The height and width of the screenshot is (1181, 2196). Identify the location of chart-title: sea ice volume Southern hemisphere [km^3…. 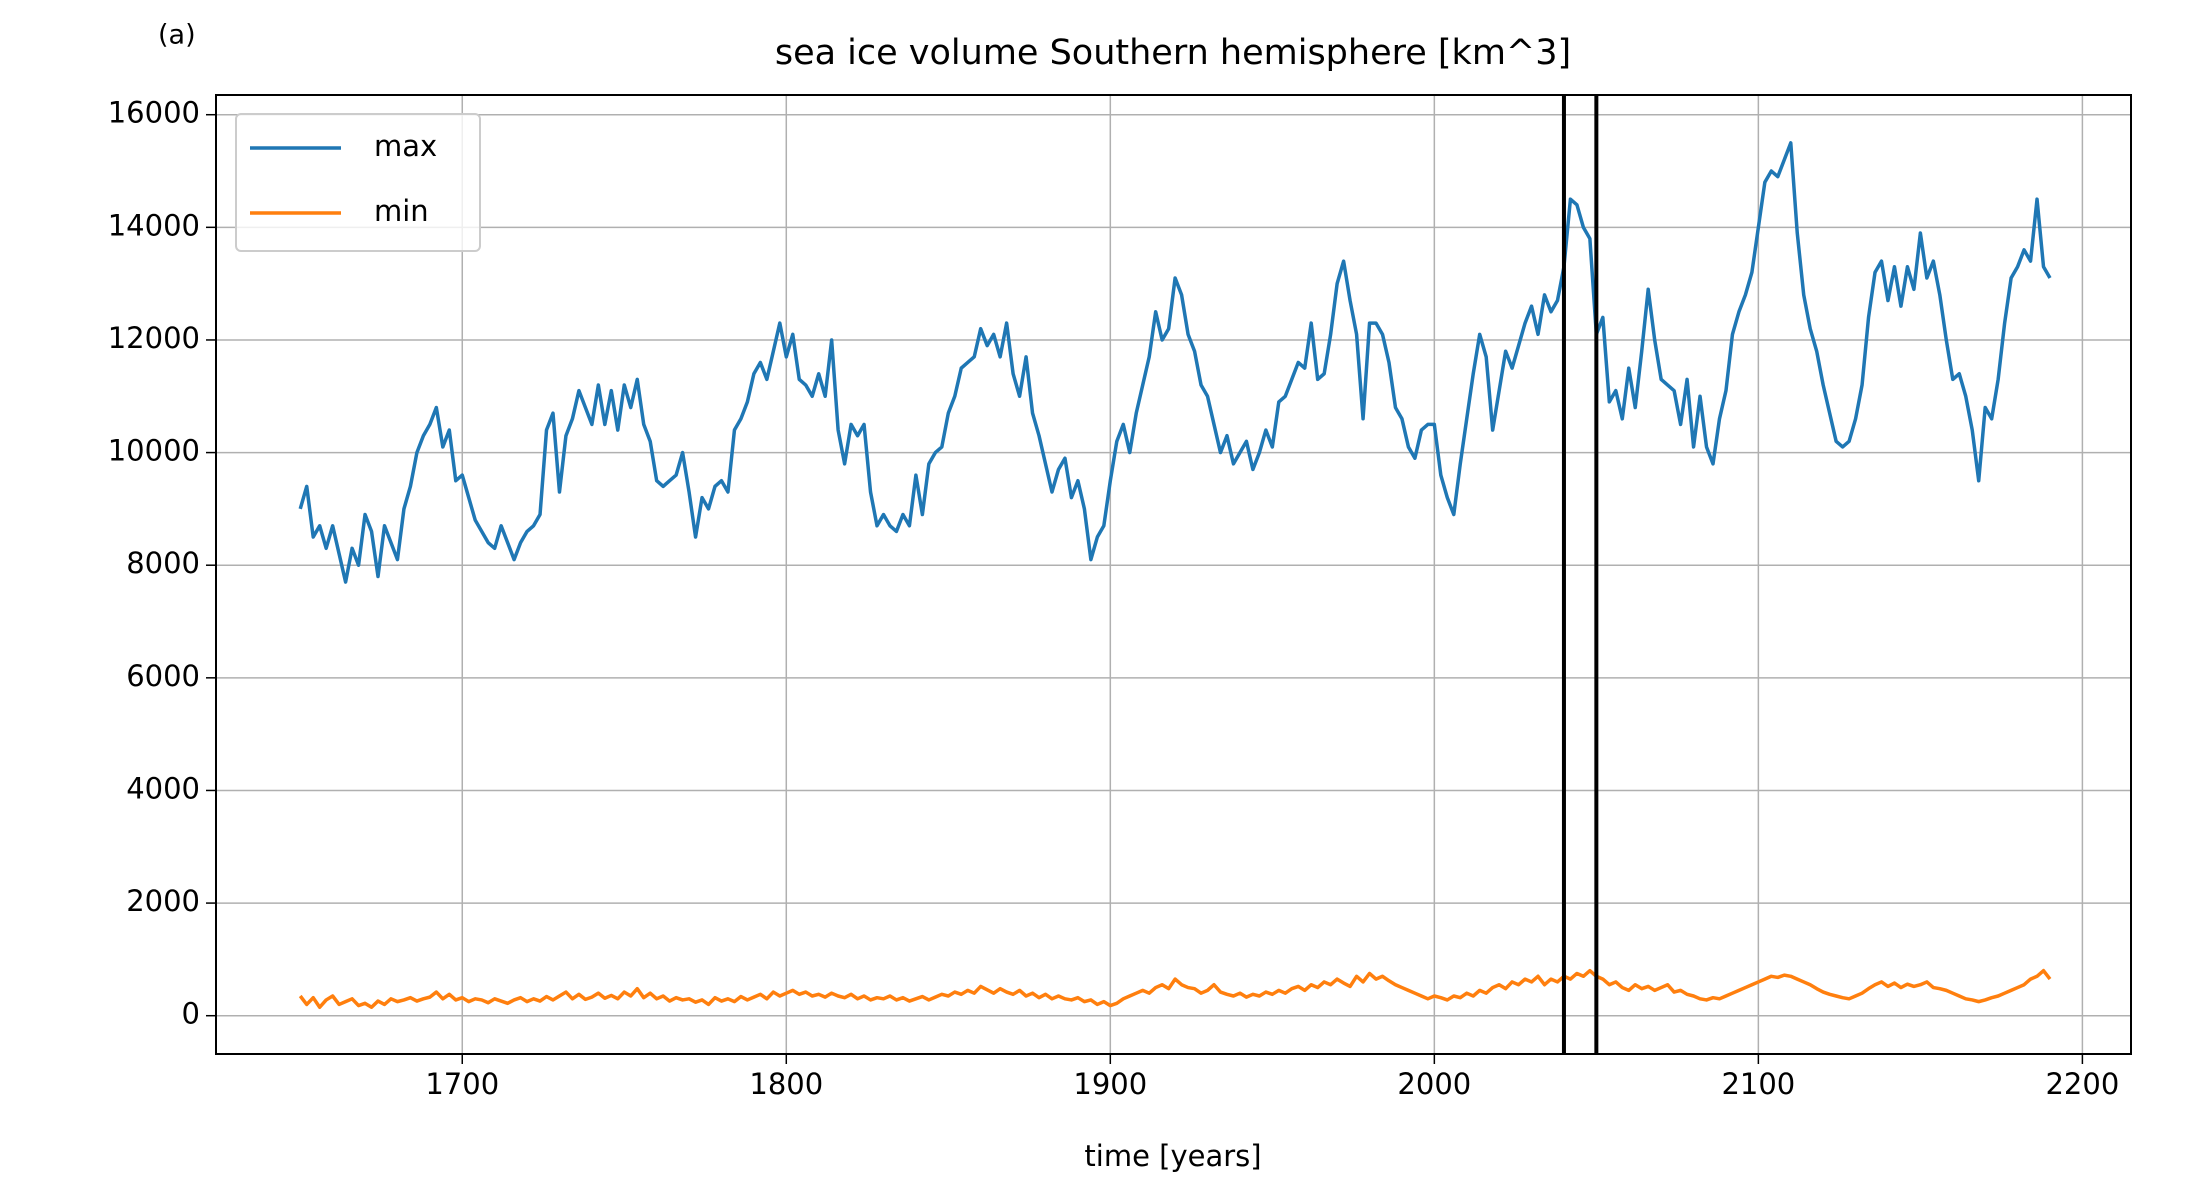
(1173, 53).